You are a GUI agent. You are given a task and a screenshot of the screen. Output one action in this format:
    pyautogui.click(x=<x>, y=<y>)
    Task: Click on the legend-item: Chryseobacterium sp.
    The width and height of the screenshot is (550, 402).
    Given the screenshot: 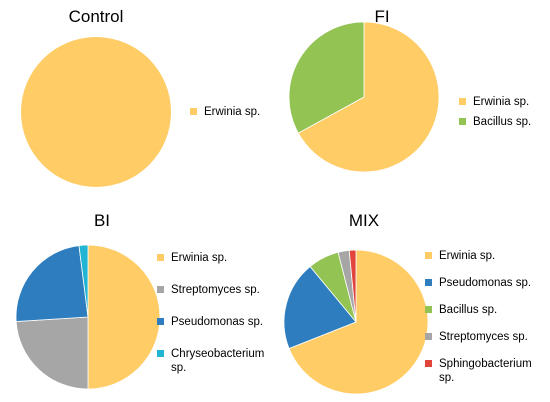 What is the action you would take?
    pyautogui.click(x=210, y=361)
    